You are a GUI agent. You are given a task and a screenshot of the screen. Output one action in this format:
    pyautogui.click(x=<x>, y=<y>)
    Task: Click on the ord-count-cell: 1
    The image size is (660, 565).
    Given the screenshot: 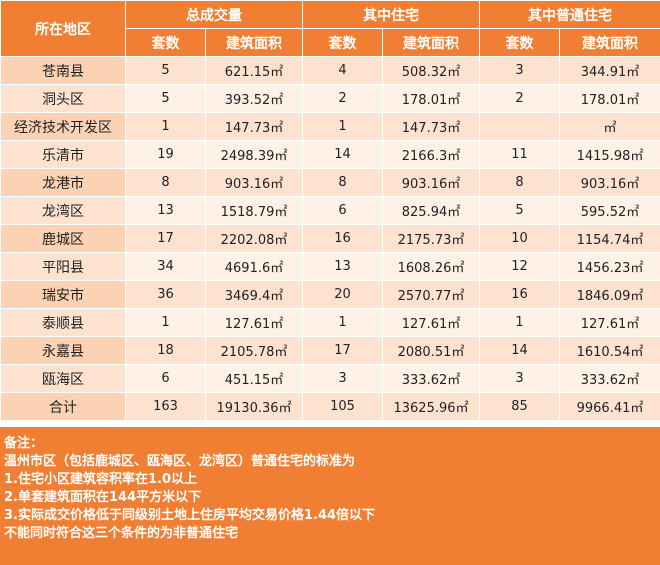 What is the action you would take?
    pyautogui.click(x=519, y=322)
    